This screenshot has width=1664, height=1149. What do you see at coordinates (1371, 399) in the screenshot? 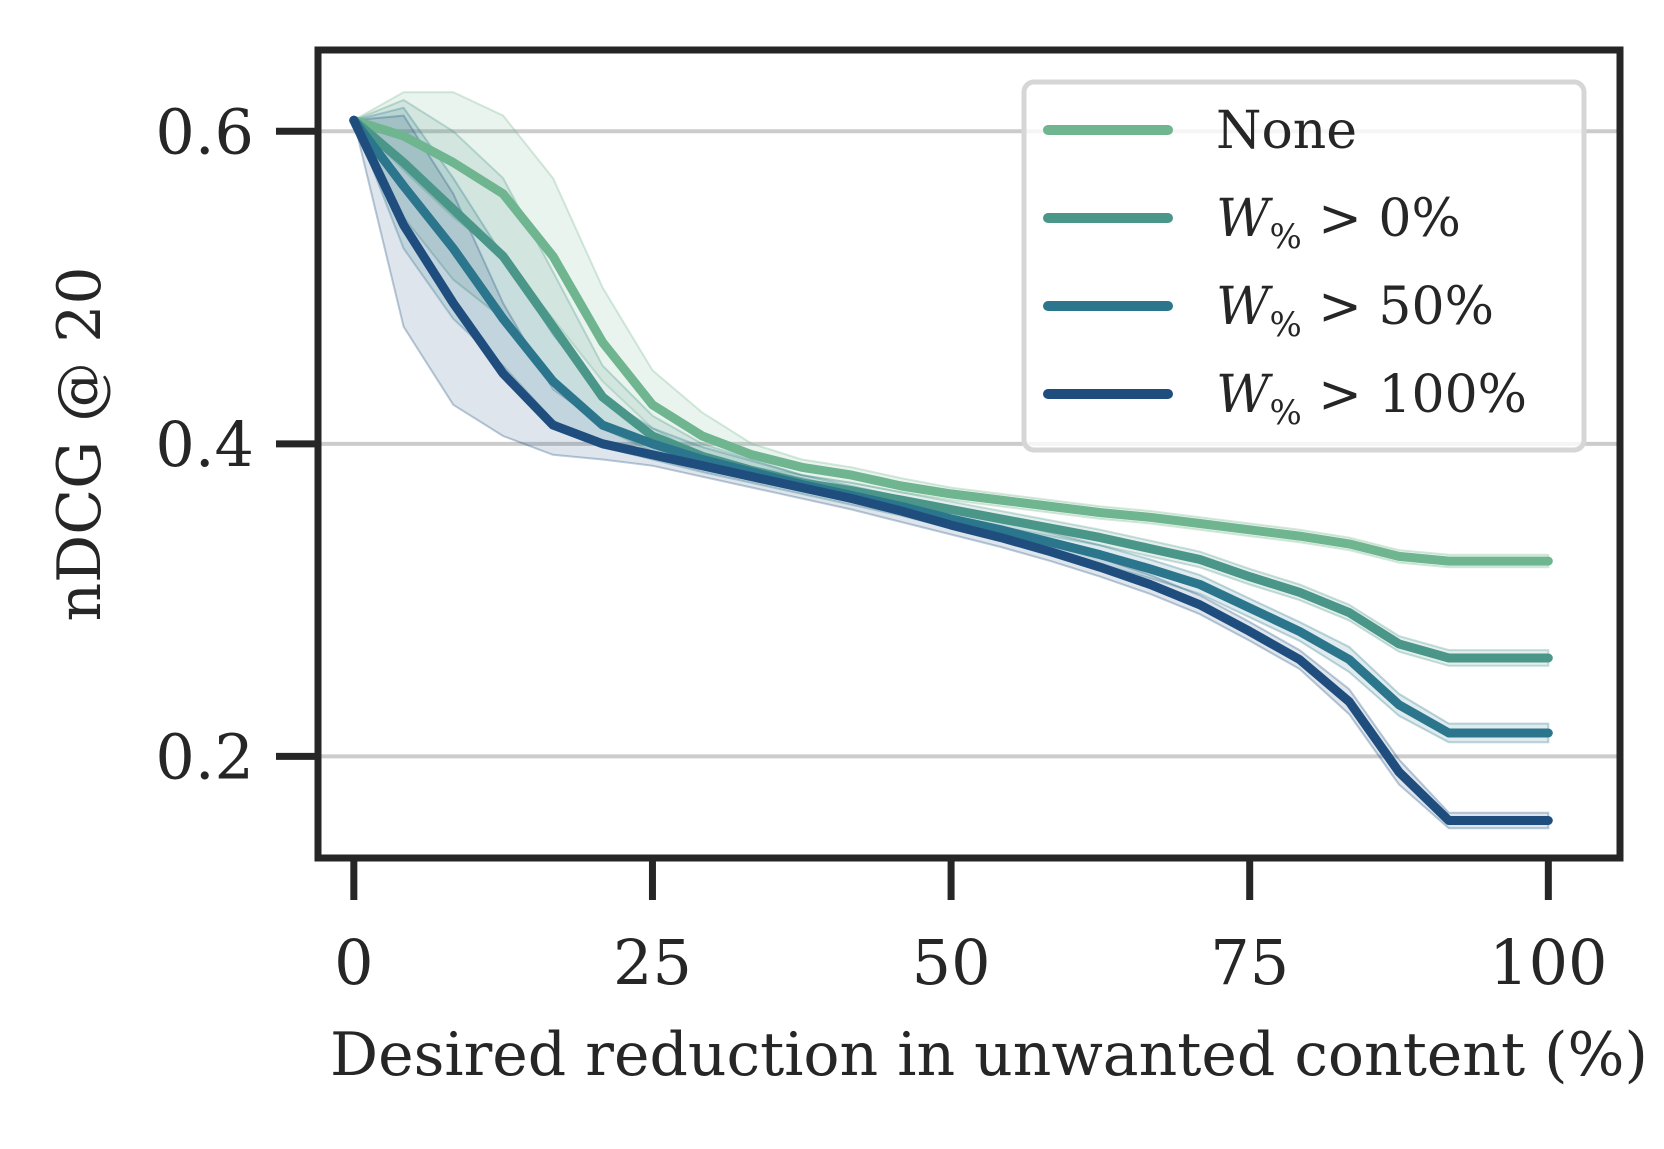
I see `legend-label: W% > 100%` at bounding box center [1371, 399].